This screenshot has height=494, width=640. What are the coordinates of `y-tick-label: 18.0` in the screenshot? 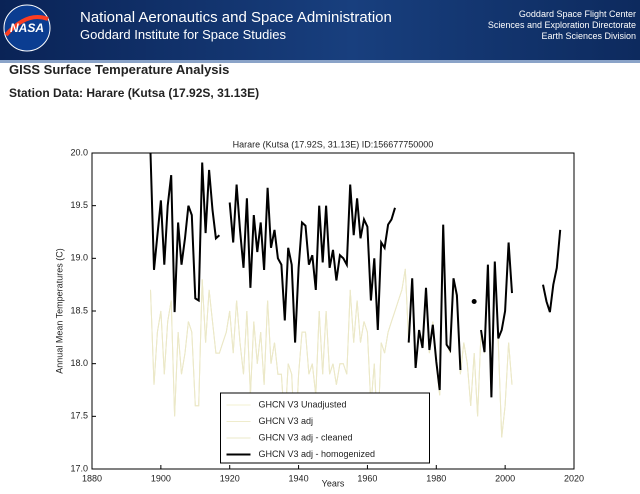 It's located at (79, 363).